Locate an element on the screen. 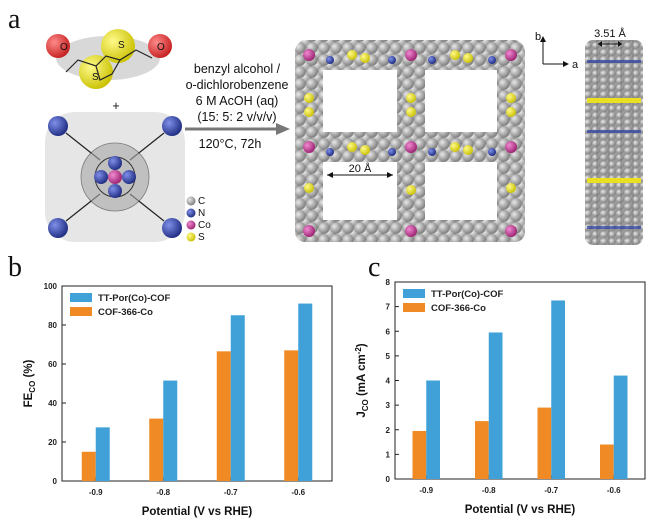  y-axis-label: FECO (%) is located at coordinates (30, 383).